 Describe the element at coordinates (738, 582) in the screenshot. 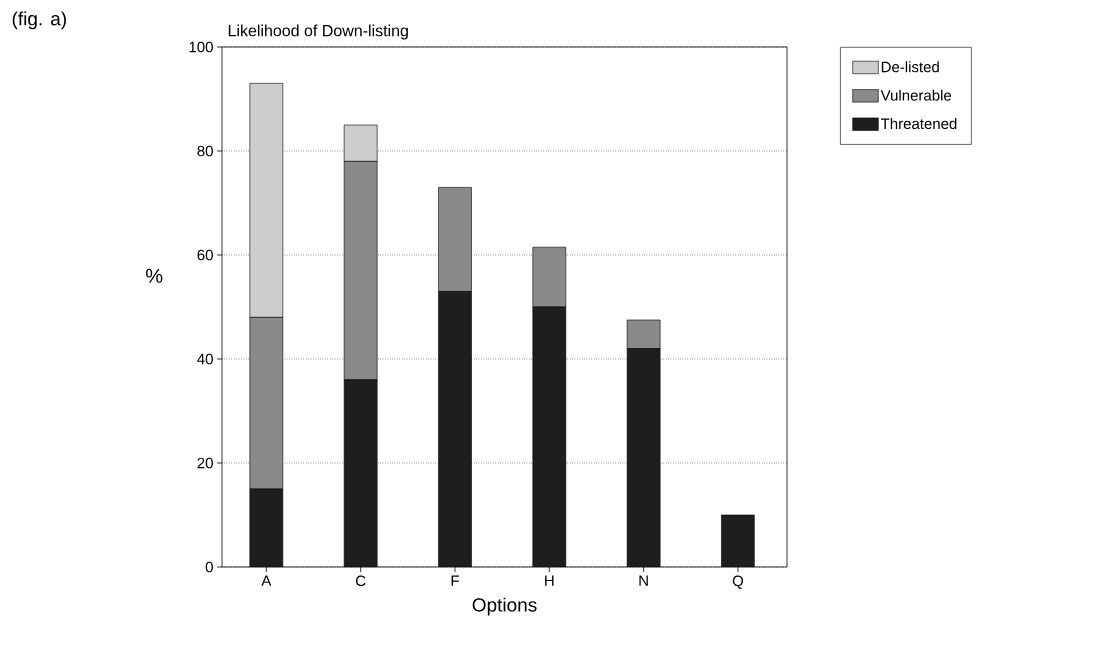

I see `x-tick-label: Q` at that location.